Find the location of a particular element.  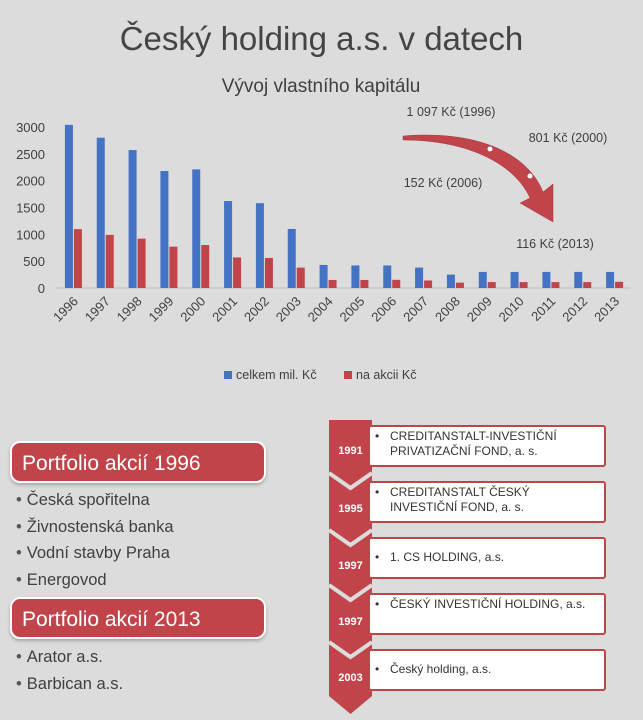

y-tick-label: 2000 is located at coordinates (30, 181).